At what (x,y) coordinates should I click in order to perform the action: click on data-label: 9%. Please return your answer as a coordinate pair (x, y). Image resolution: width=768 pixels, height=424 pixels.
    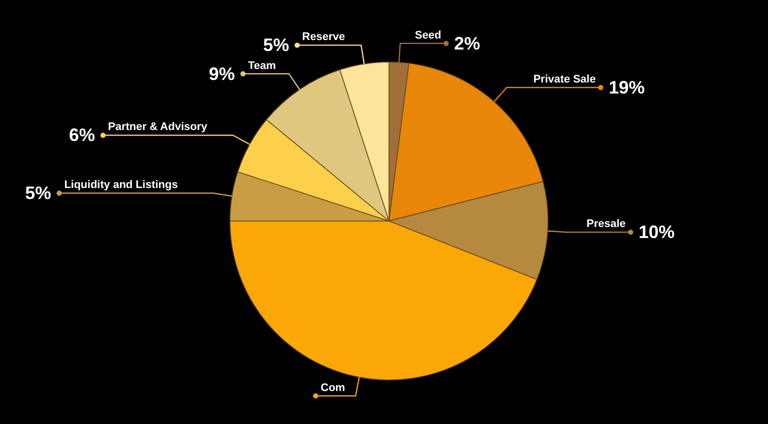
    Looking at the image, I should click on (221, 74).